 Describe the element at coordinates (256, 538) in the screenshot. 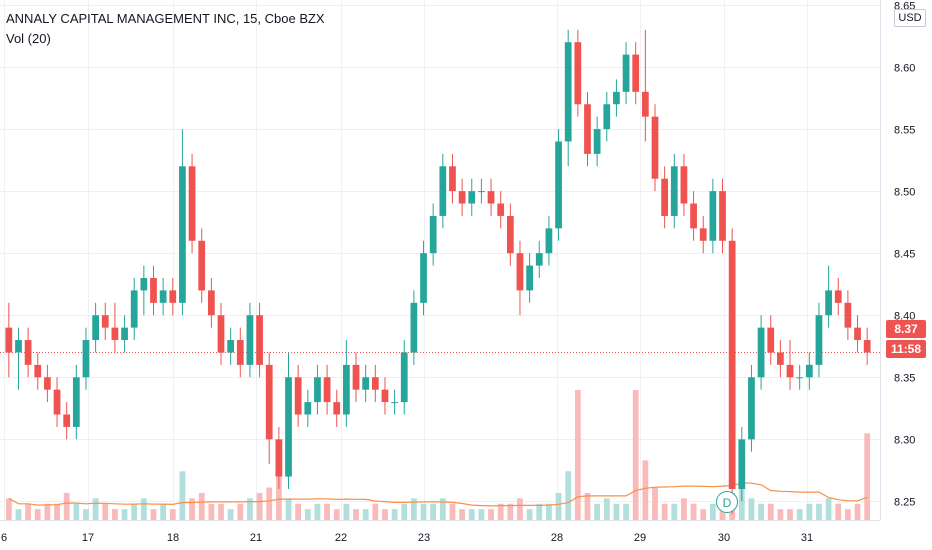

I see `time-tick-label: 21` at that location.